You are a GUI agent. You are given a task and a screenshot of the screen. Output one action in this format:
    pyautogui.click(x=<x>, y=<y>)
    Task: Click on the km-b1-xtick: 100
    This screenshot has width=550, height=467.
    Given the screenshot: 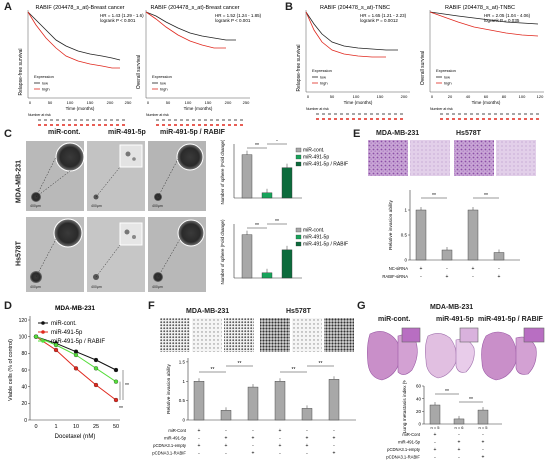 What is the action you would take?
    pyautogui.click(x=356, y=96)
    